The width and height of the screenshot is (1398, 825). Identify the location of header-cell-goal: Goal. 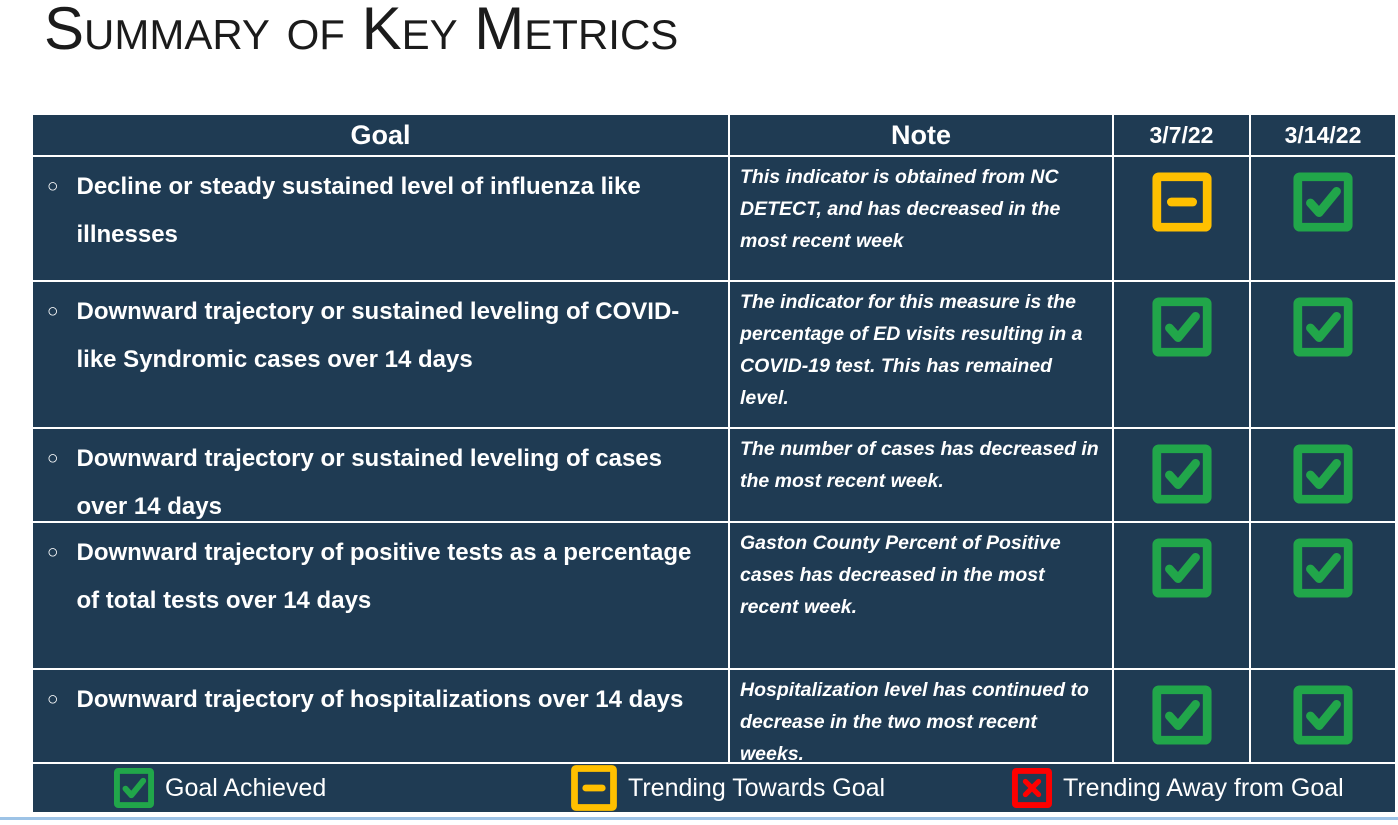
(380, 135).